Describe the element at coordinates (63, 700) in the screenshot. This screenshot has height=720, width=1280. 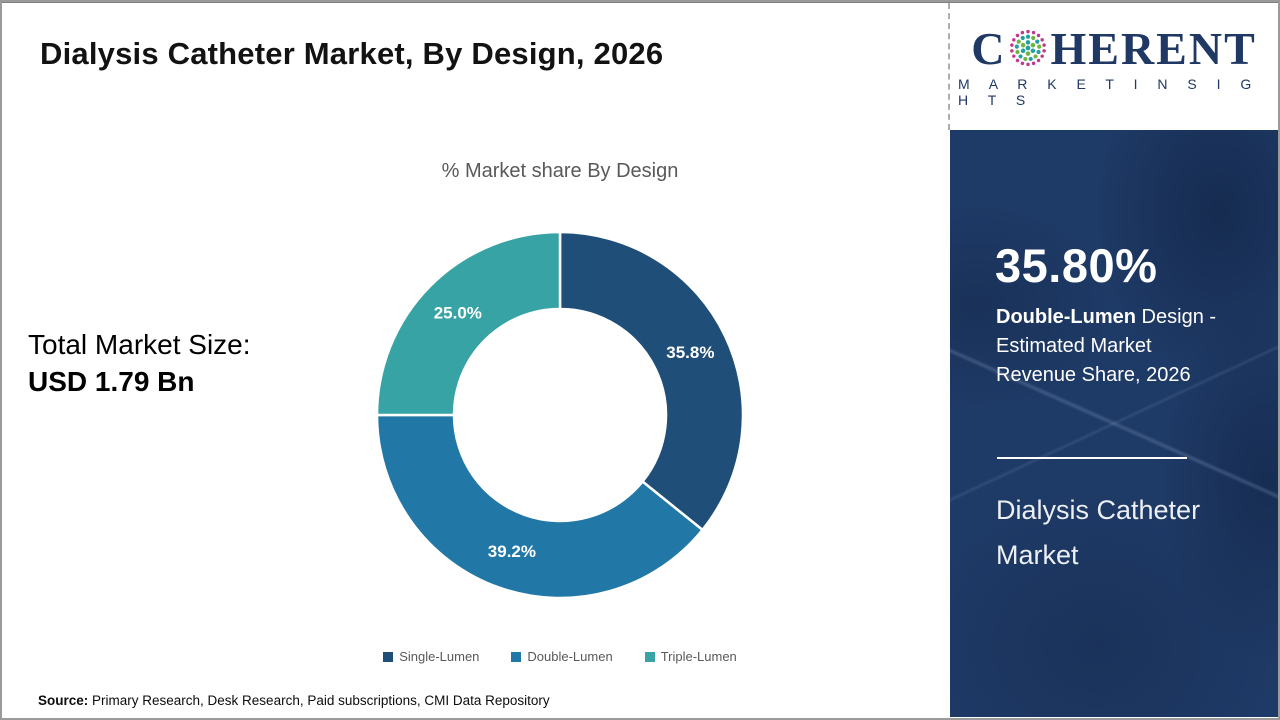
I see `source-label: Source:` at that location.